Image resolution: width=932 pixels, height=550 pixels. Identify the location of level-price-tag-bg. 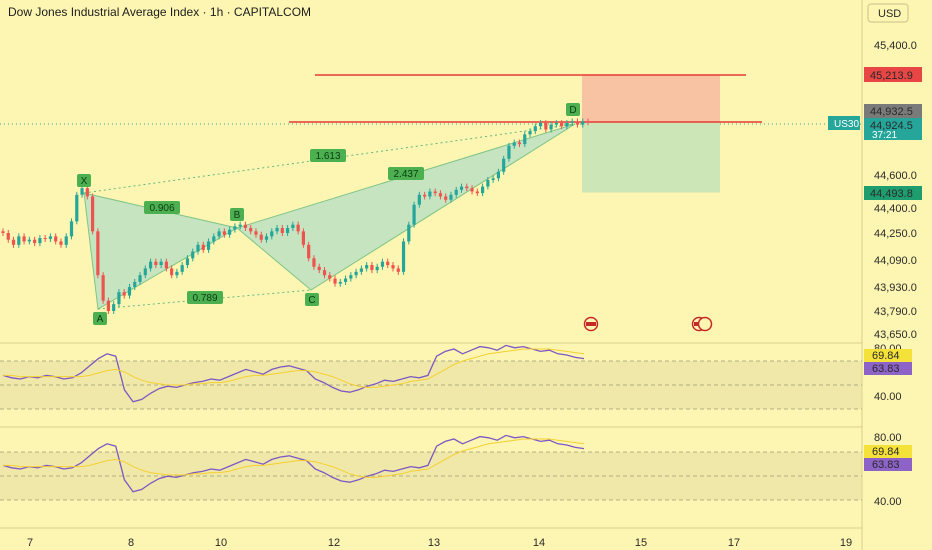
(893, 111).